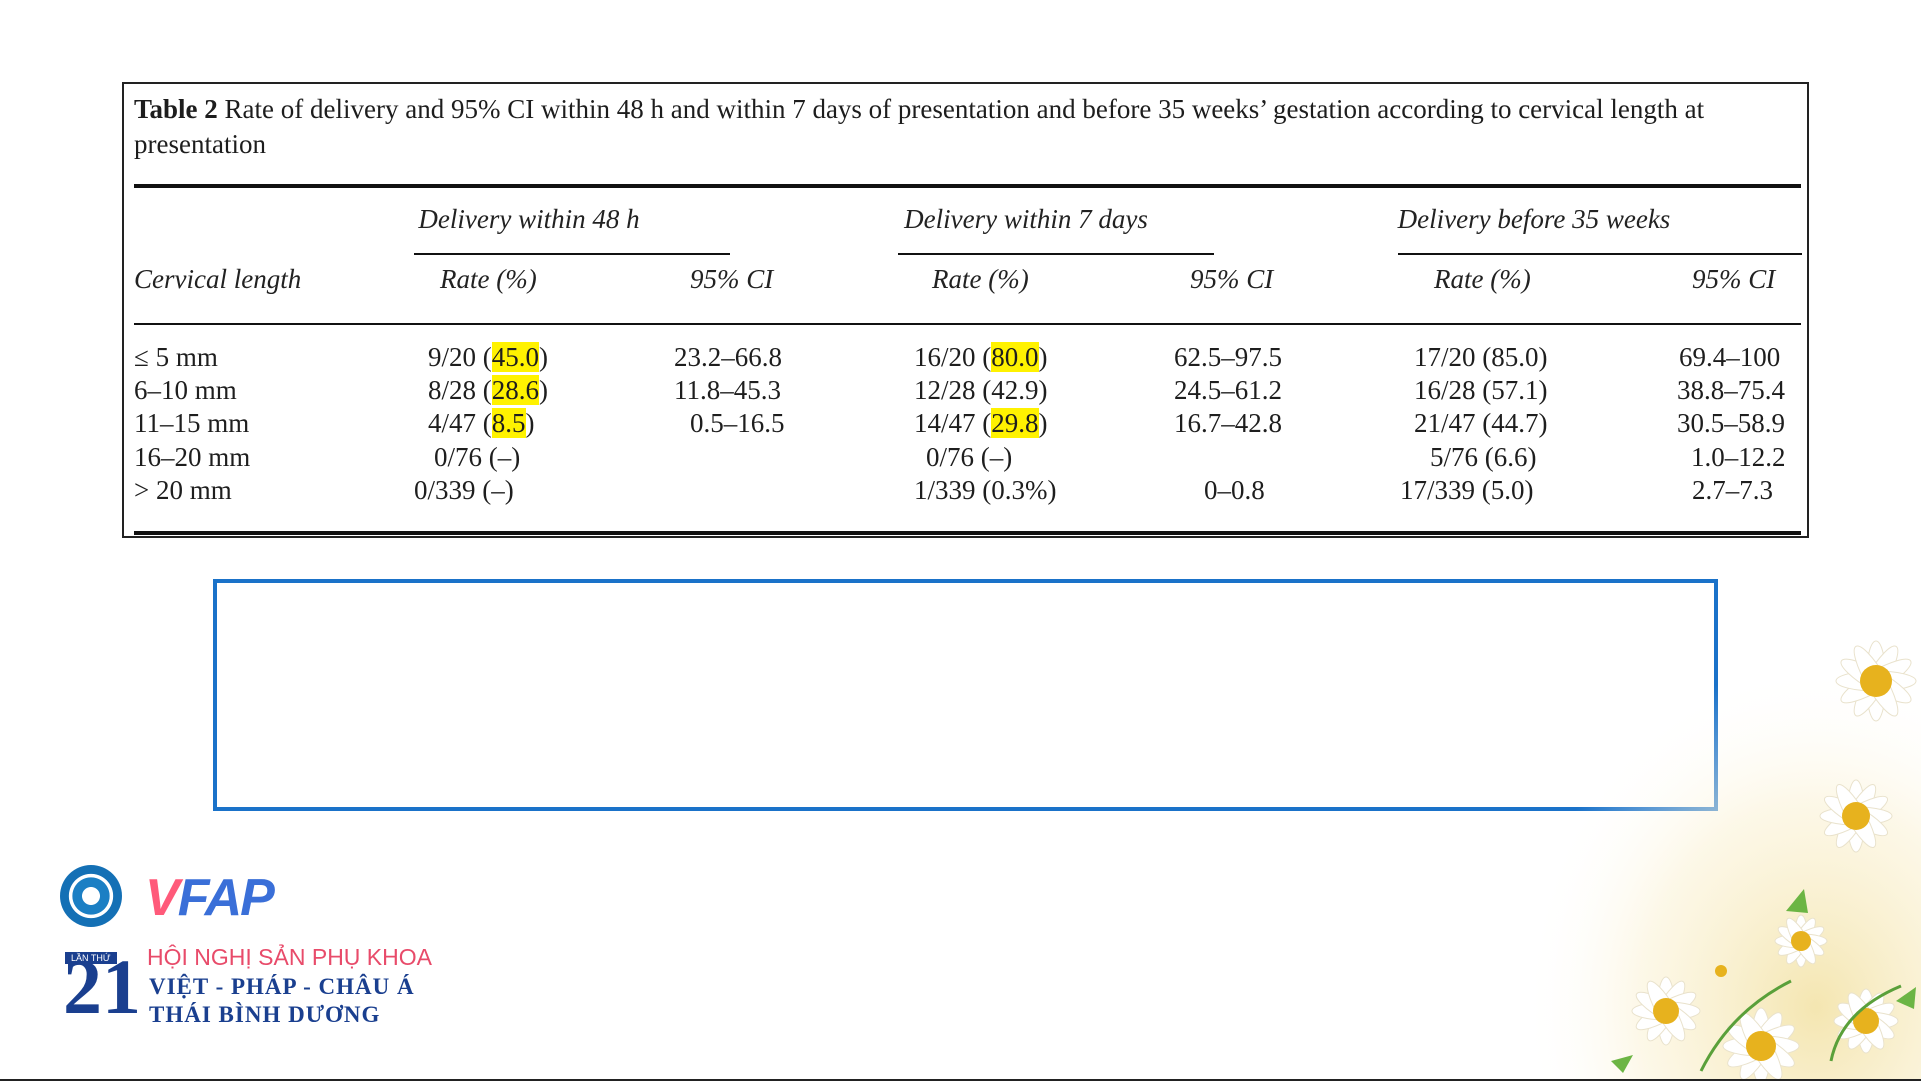  Describe the element at coordinates (282, 986) in the screenshot. I see `conference-name-line2: VIỆT - PHÁP - CHÂU Á` at that location.